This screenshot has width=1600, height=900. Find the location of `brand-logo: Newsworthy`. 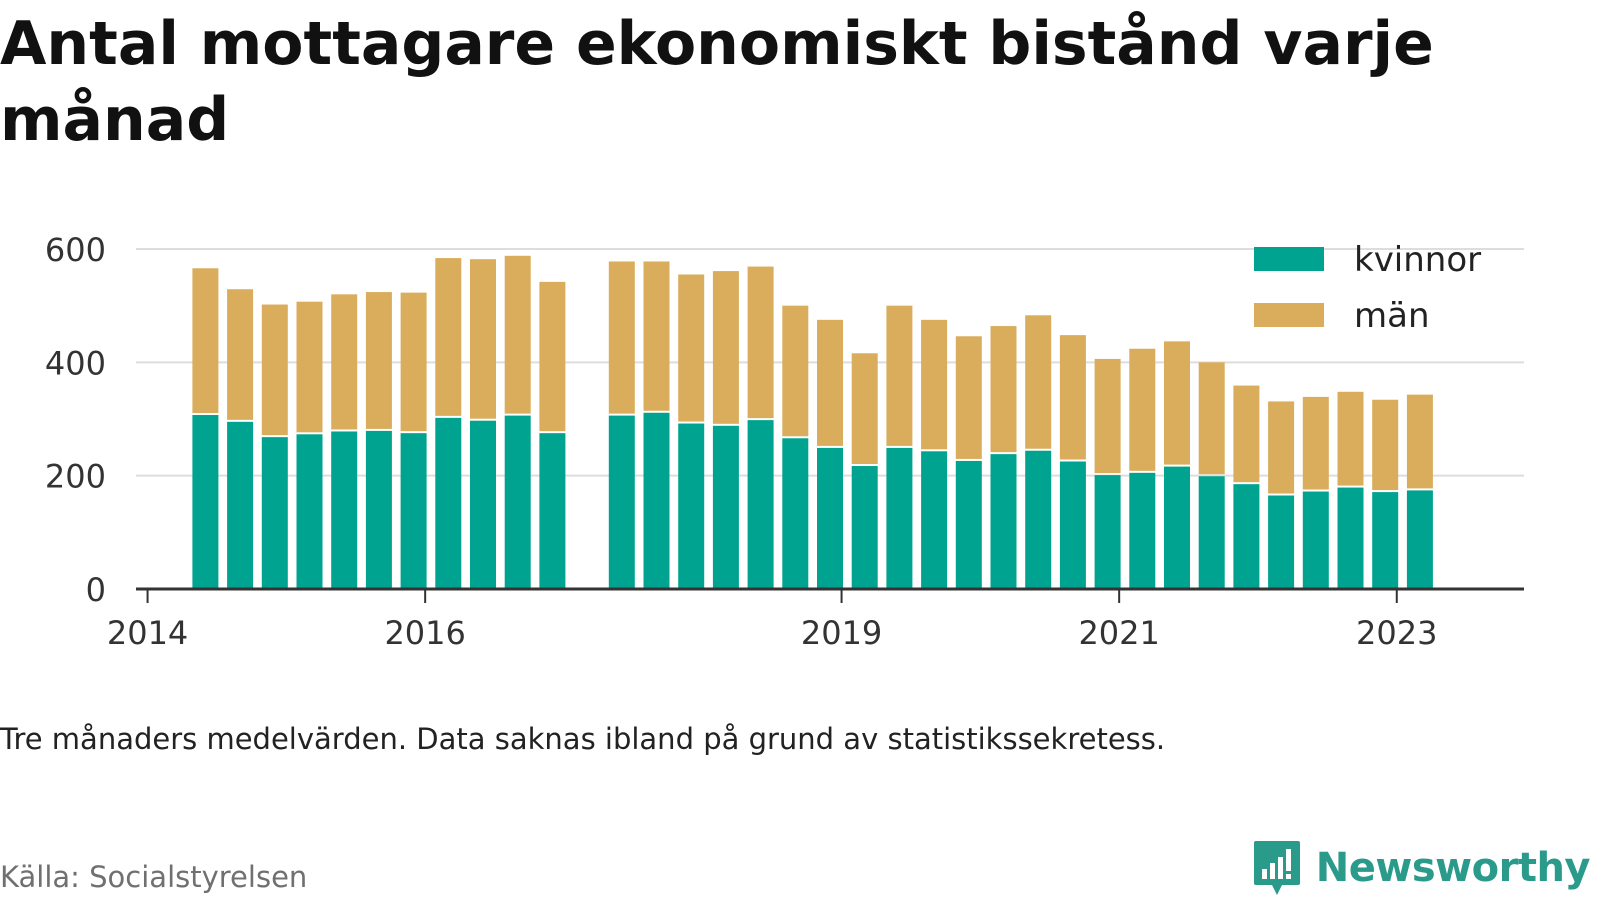

brand-logo: Newsworthy is located at coordinates (1421, 868).